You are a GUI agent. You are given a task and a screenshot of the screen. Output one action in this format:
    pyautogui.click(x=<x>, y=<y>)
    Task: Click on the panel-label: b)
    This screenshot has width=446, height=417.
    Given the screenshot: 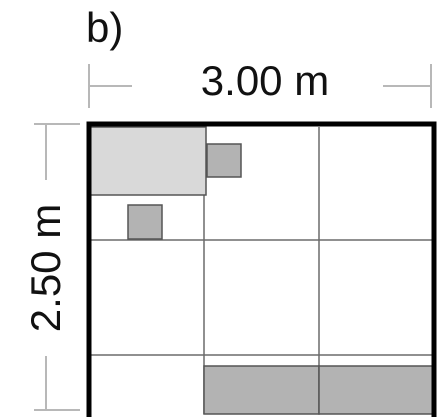 What is the action you would take?
    pyautogui.click(x=105, y=27)
    